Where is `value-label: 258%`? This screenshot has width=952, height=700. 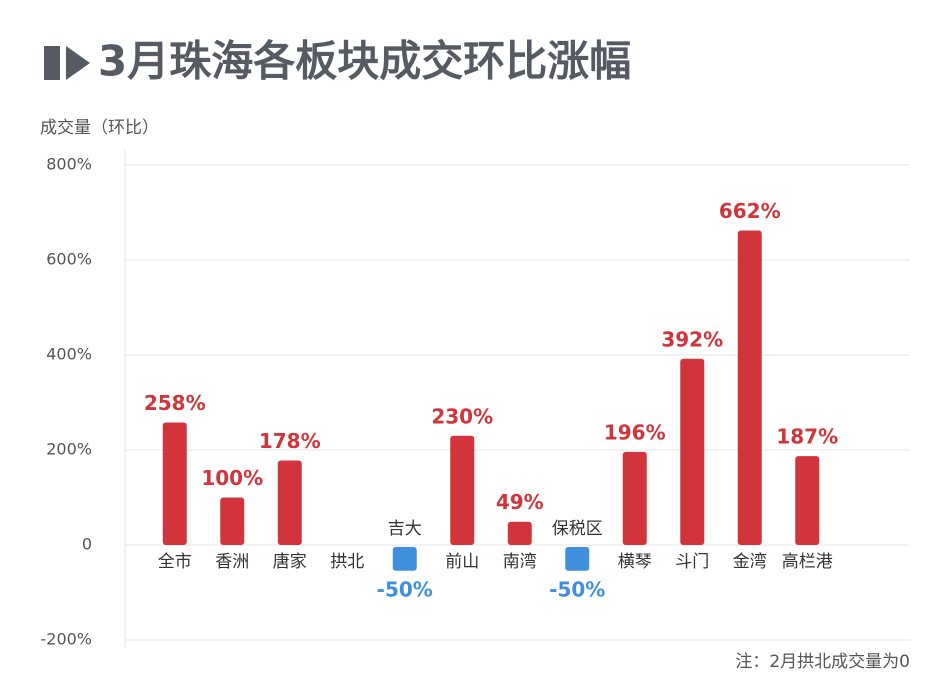 value-label: 258% is located at coordinates (175, 403).